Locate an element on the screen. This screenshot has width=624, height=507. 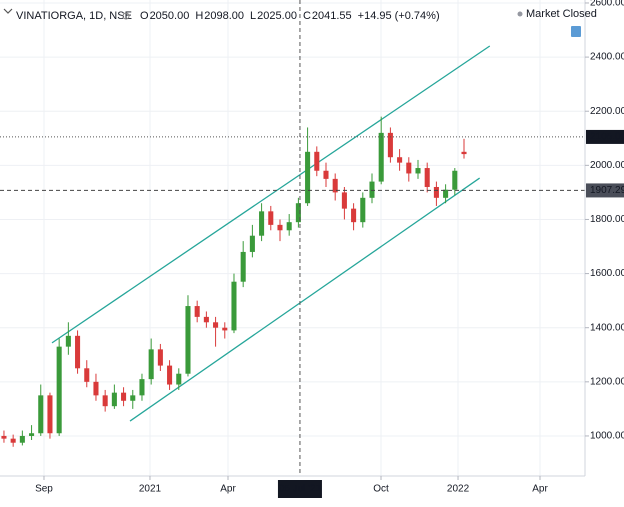
y-tick-label: 1400.00 is located at coordinates (607, 327).